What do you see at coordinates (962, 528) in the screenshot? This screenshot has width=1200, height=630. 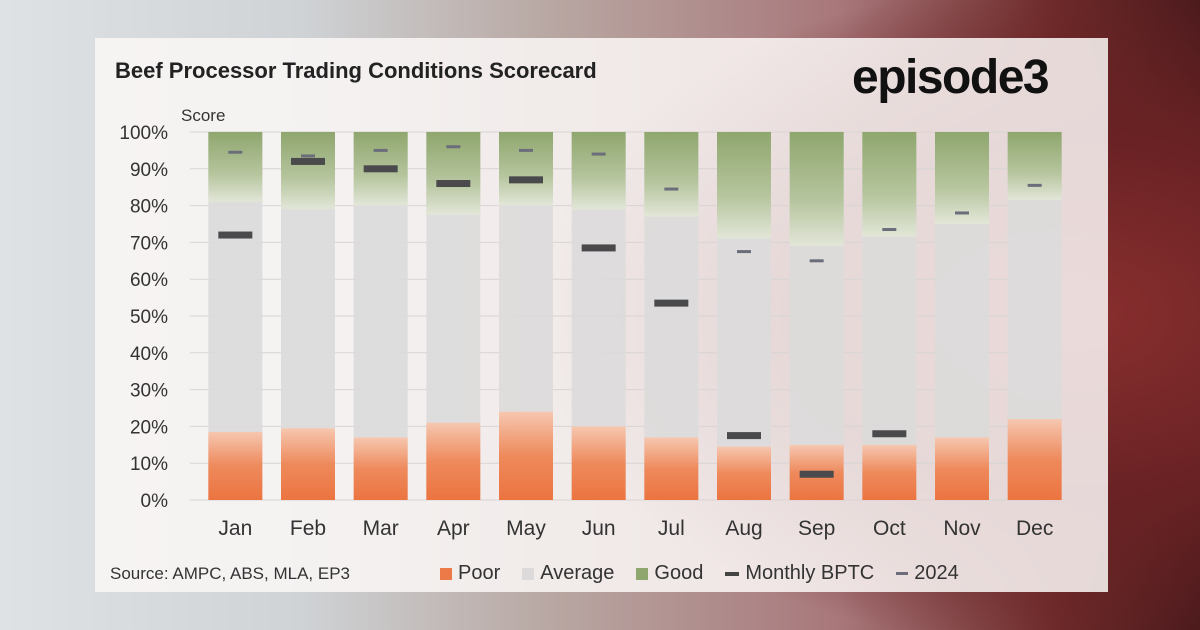 I see `x-tick-label: Nov` at bounding box center [962, 528].